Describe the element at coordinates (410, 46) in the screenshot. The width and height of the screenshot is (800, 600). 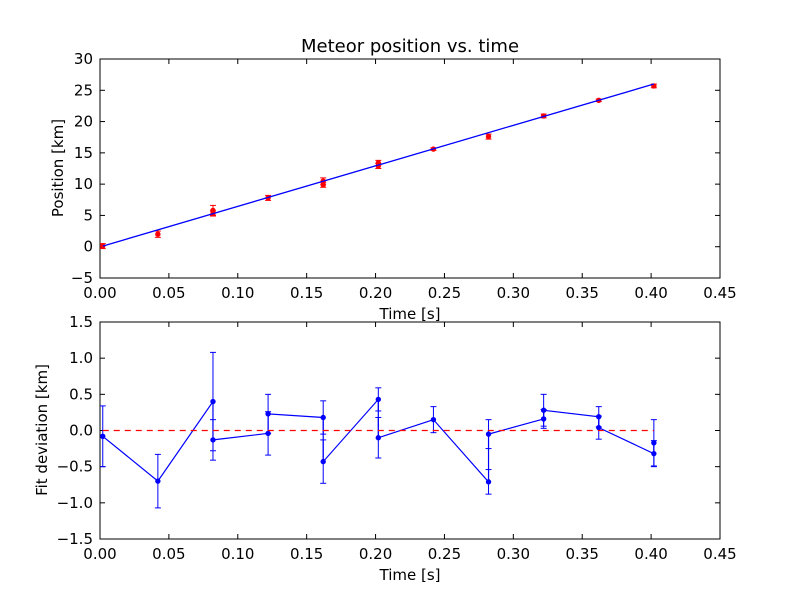
I see `chart-title: Meteor position vs. time` at that location.